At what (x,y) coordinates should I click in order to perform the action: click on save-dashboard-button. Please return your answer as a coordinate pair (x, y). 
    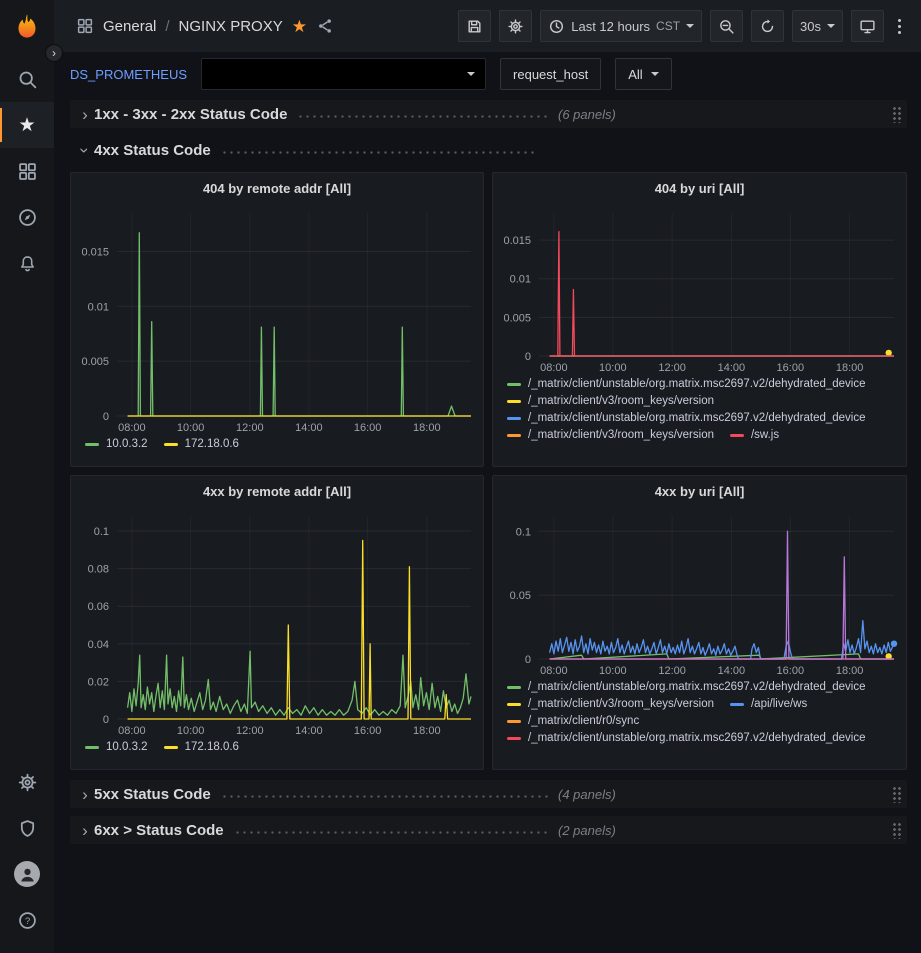
    Looking at the image, I should click on (475, 26).